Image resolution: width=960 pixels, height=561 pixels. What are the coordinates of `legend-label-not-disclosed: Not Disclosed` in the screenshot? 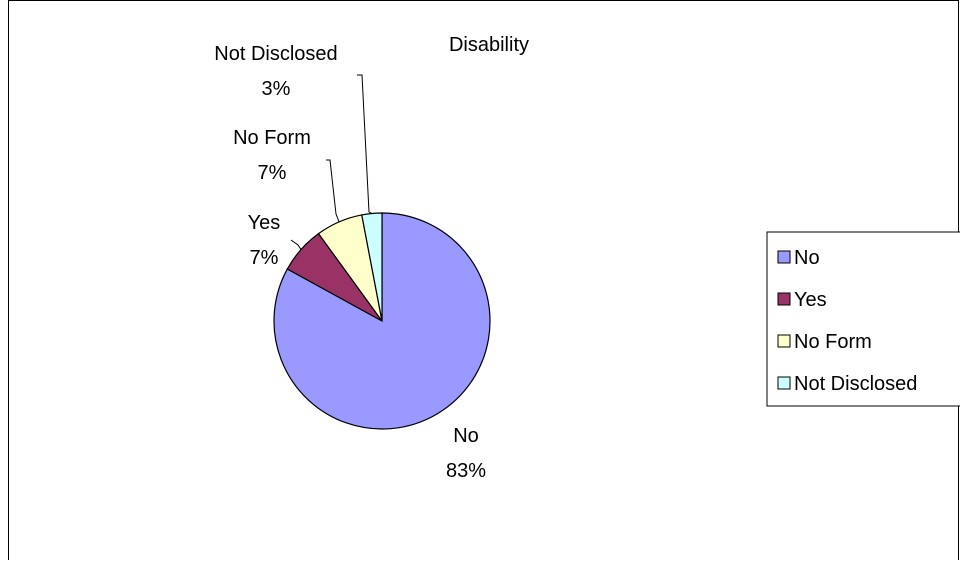 It's located at (855, 384).